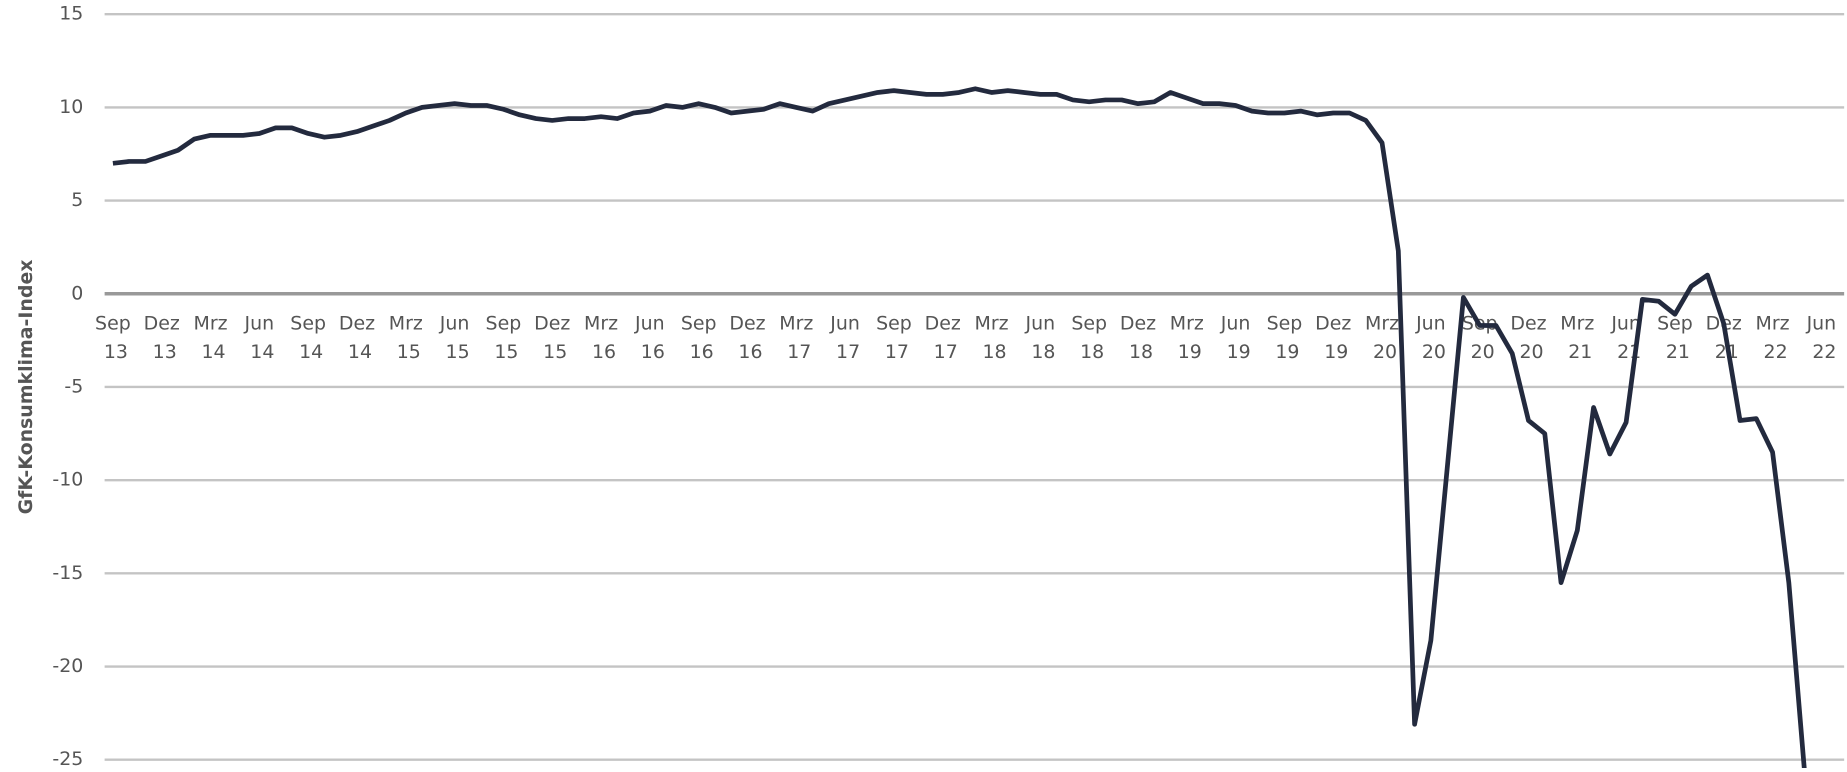  What do you see at coordinates (73, 386) in the screenshot?
I see `y-tick-label: -5` at bounding box center [73, 386].